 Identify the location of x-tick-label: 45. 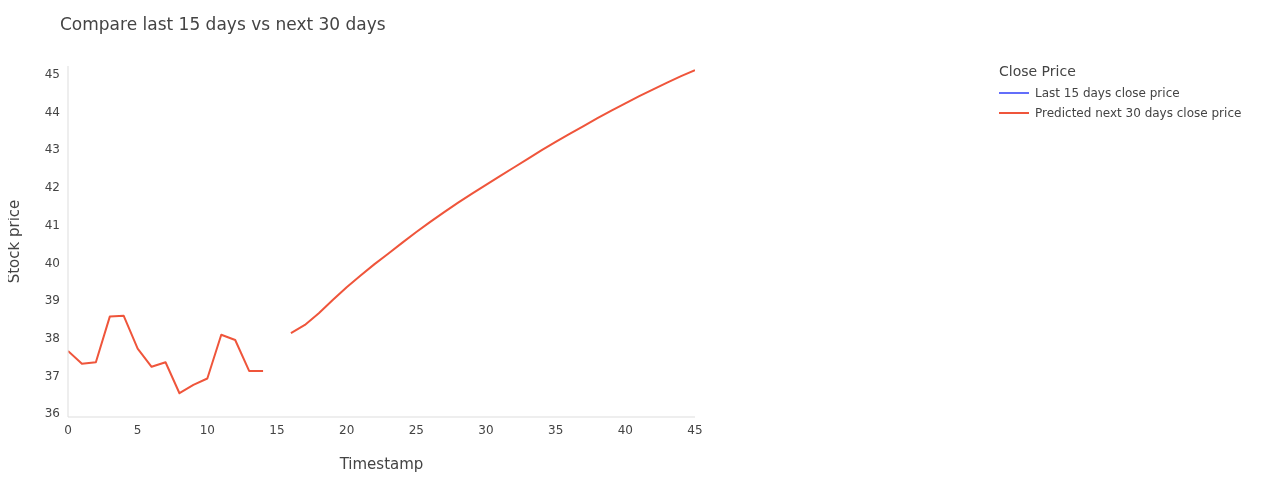
(695, 429).